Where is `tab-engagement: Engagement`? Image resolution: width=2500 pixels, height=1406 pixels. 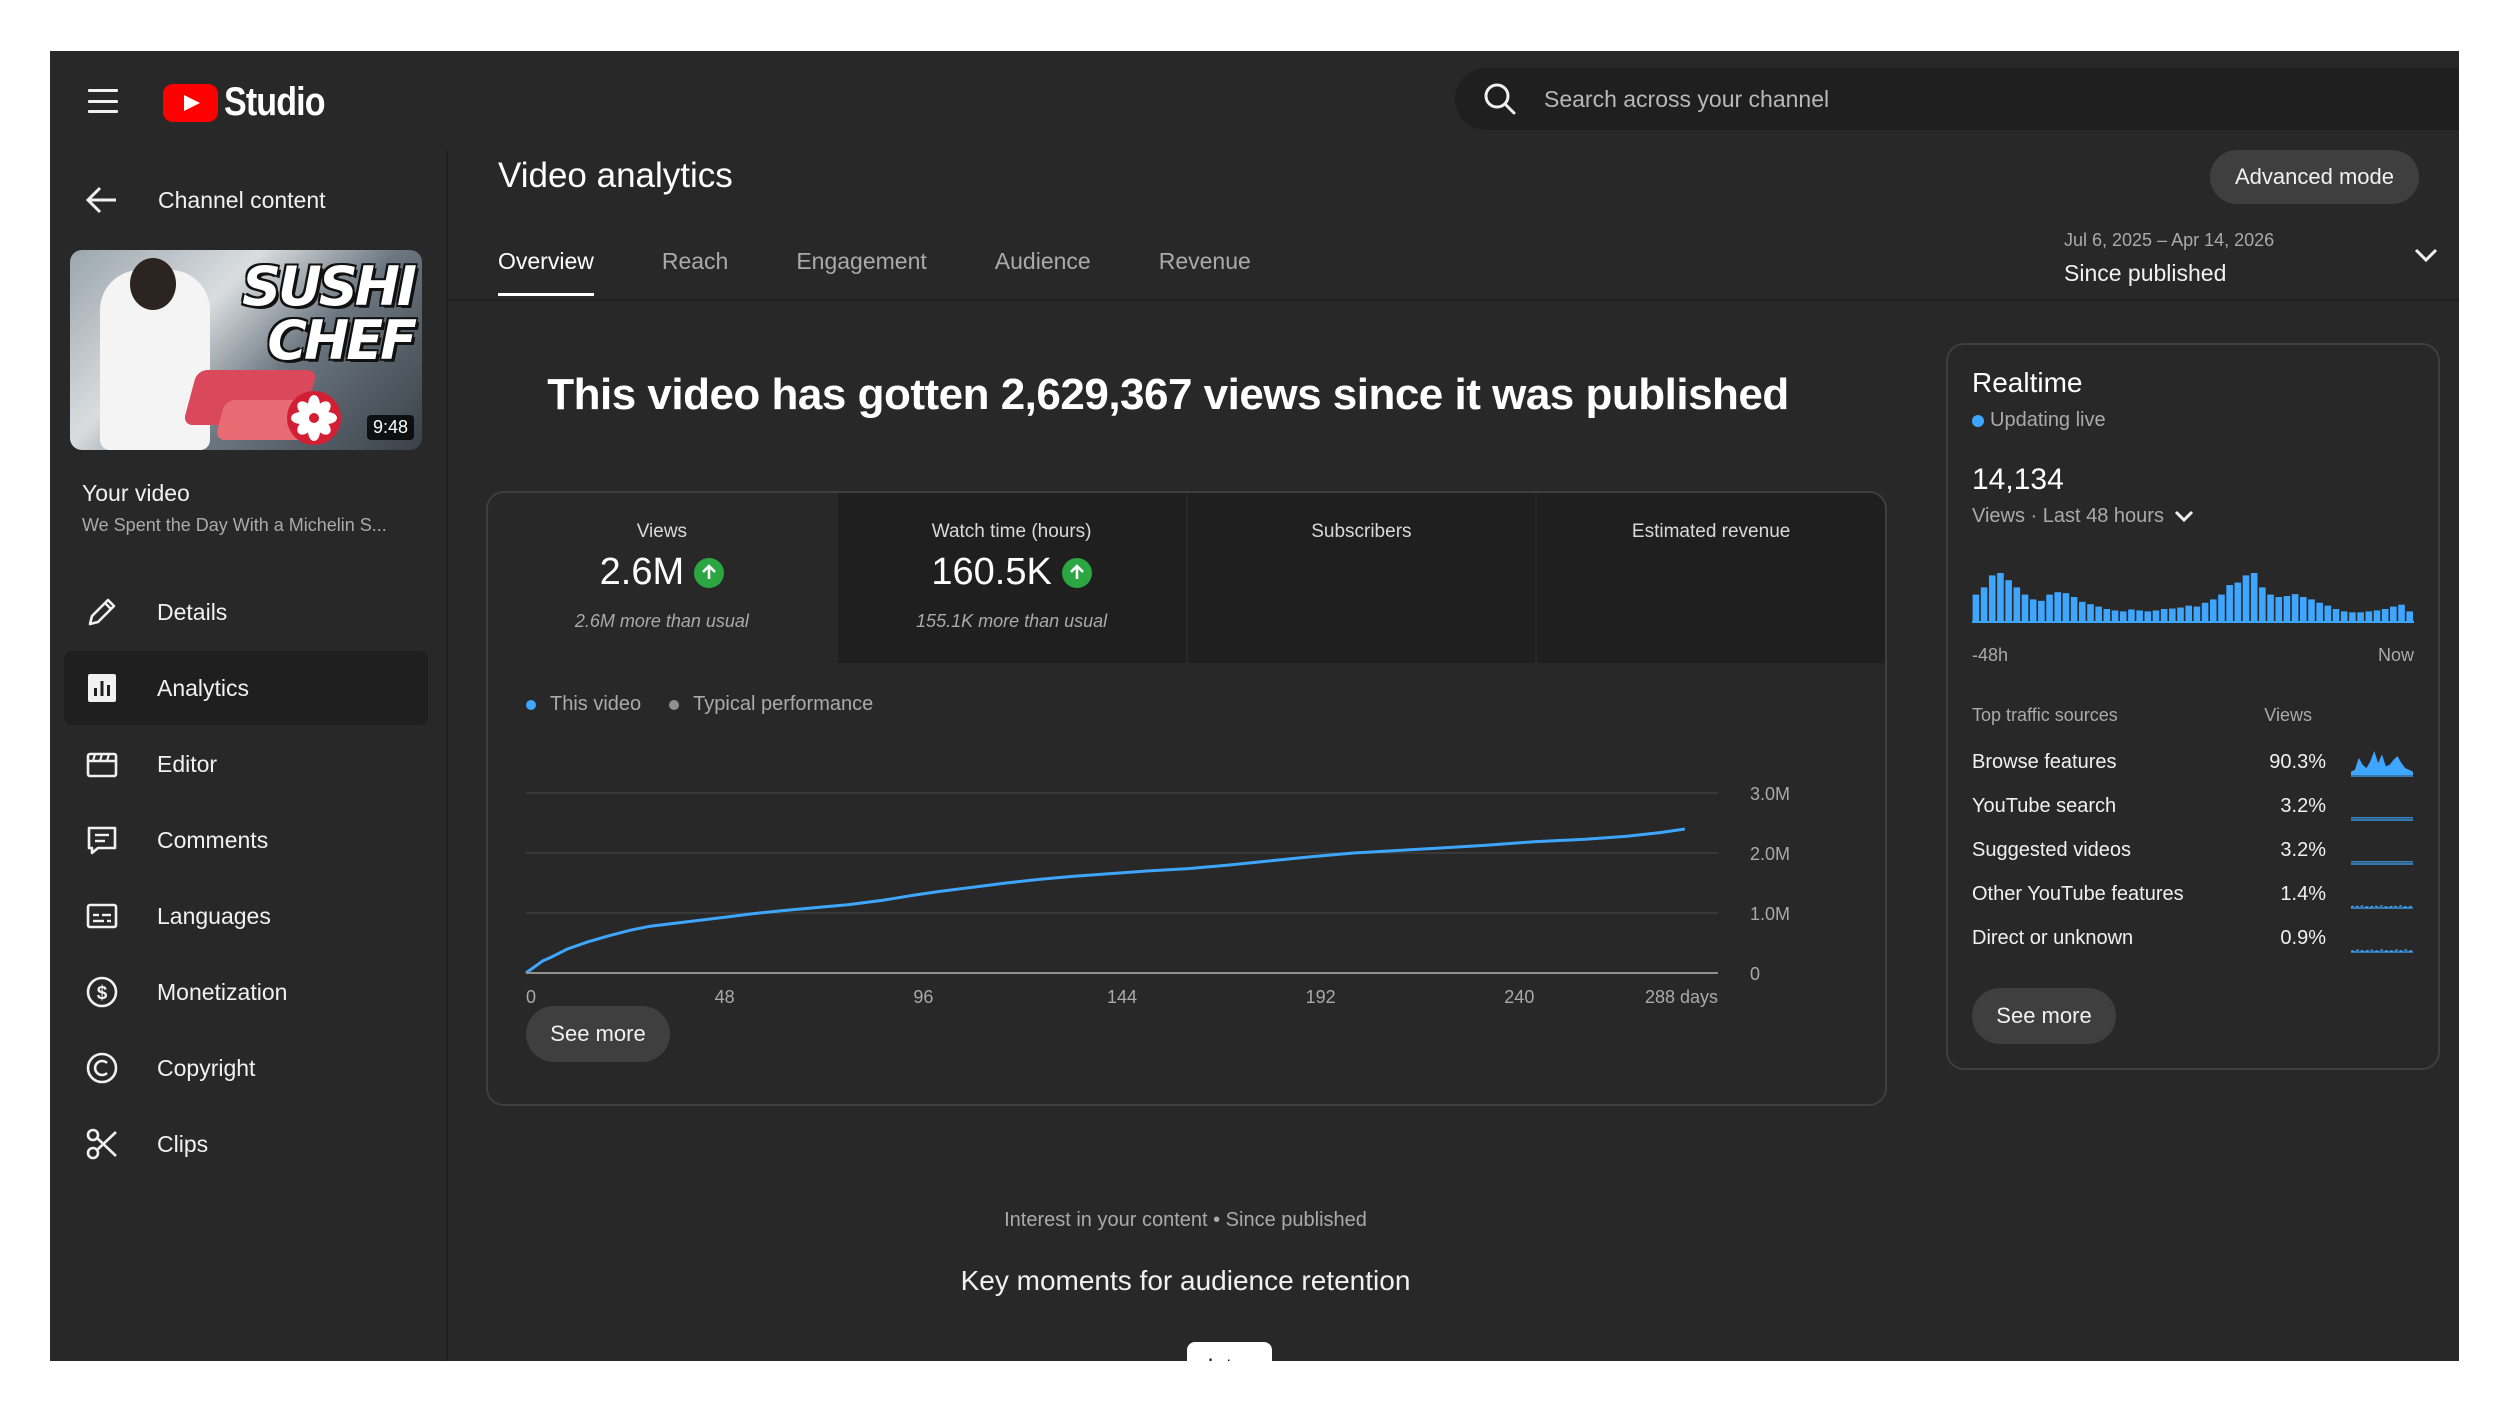
tab-engagement: Engagement is located at coordinates (861, 260).